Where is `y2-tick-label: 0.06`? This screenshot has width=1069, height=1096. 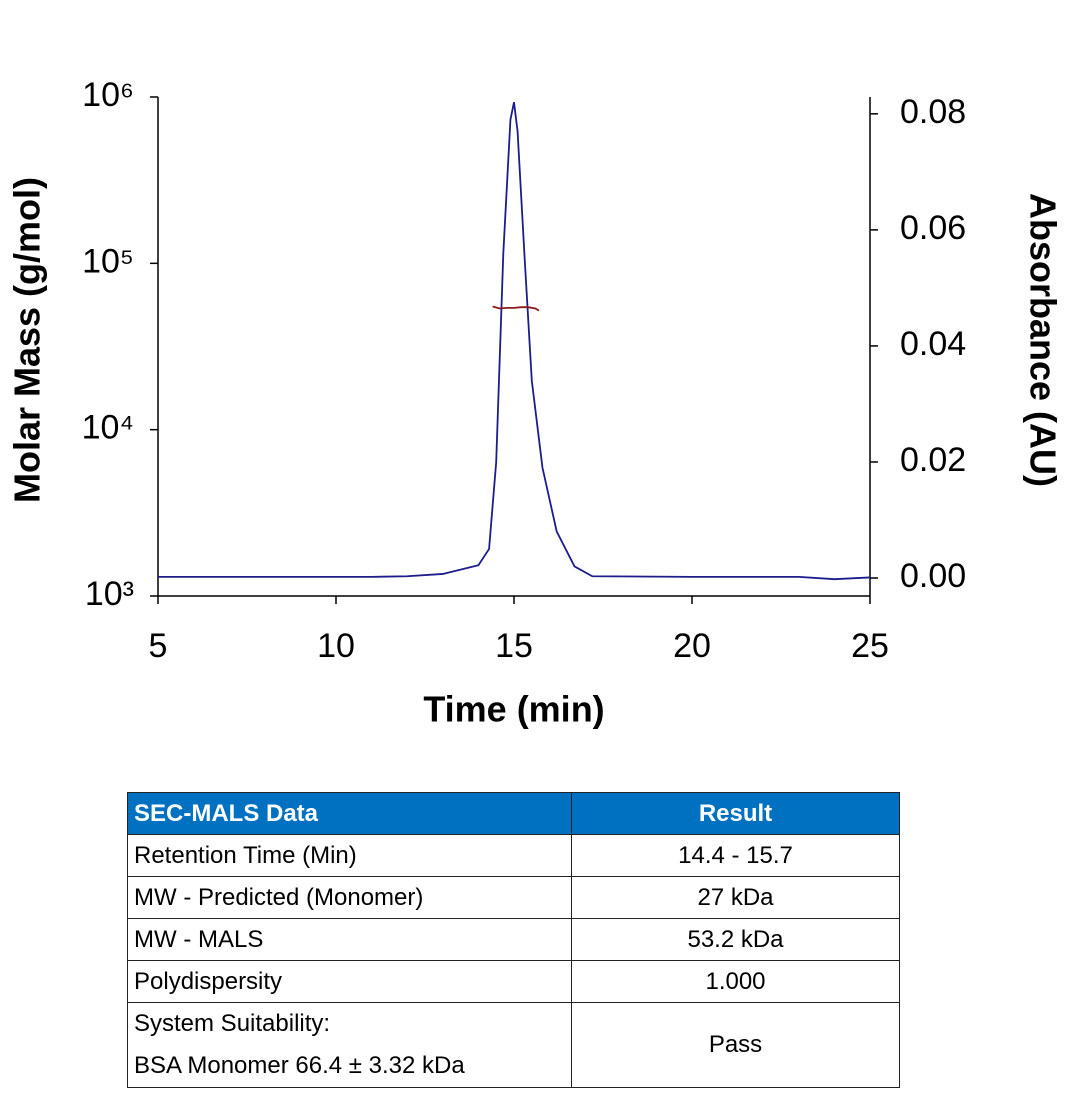 y2-tick-label: 0.06 is located at coordinates (933, 228).